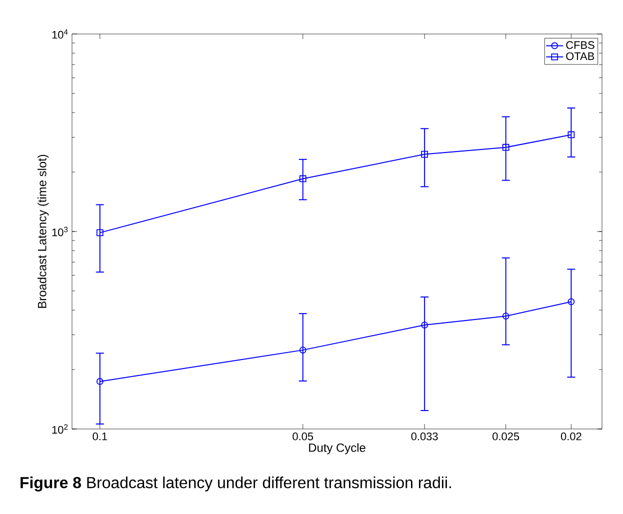 The width and height of the screenshot is (623, 514). I want to click on x-tick-label: 0.033, so click(424, 436).